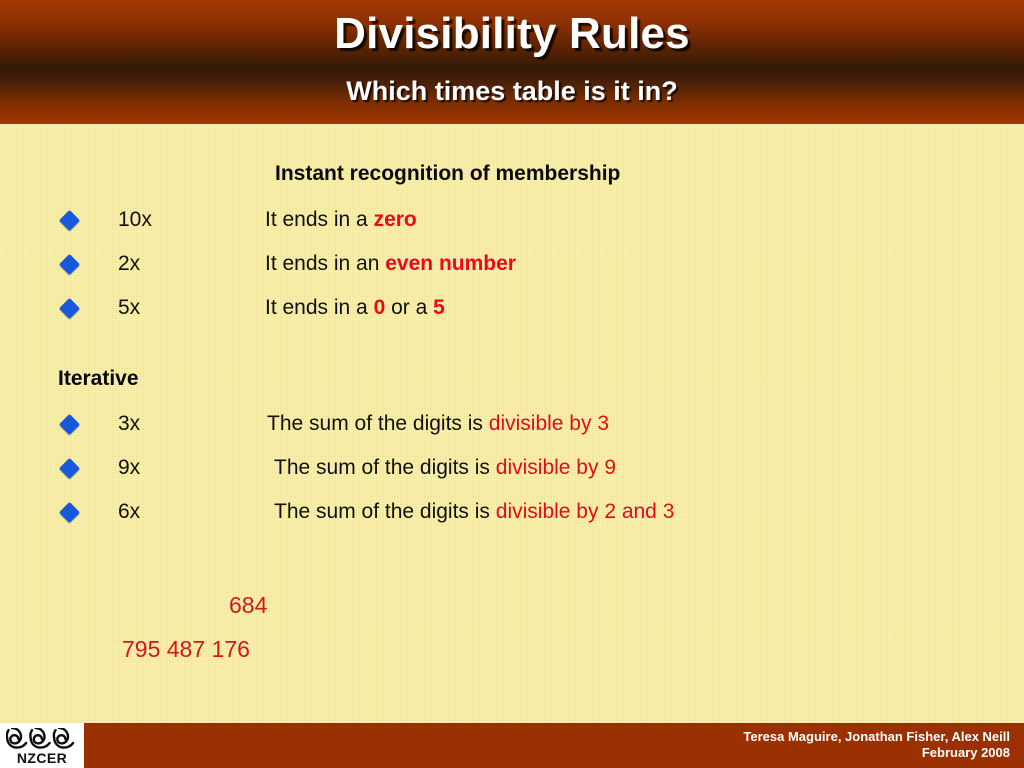 This screenshot has height=768, width=1024. Describe the element at coordinates (135, 219) in the screenshot. I see `rule-label-10x: 10x` at that location.